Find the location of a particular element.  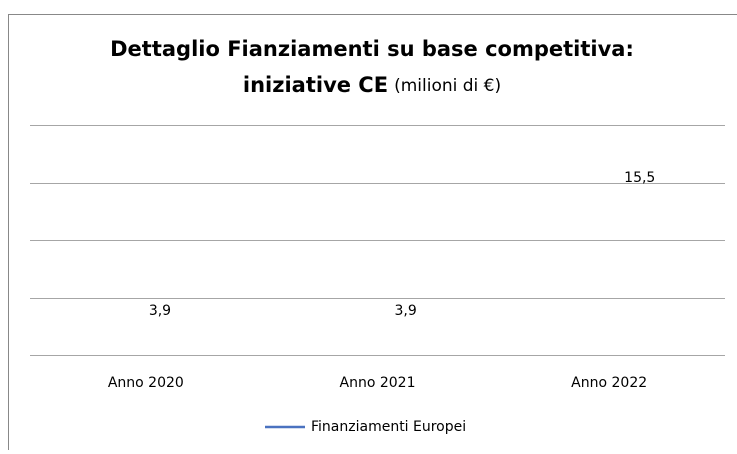

chart-title-part: iniziative CE is located at coordinates (315, 85).